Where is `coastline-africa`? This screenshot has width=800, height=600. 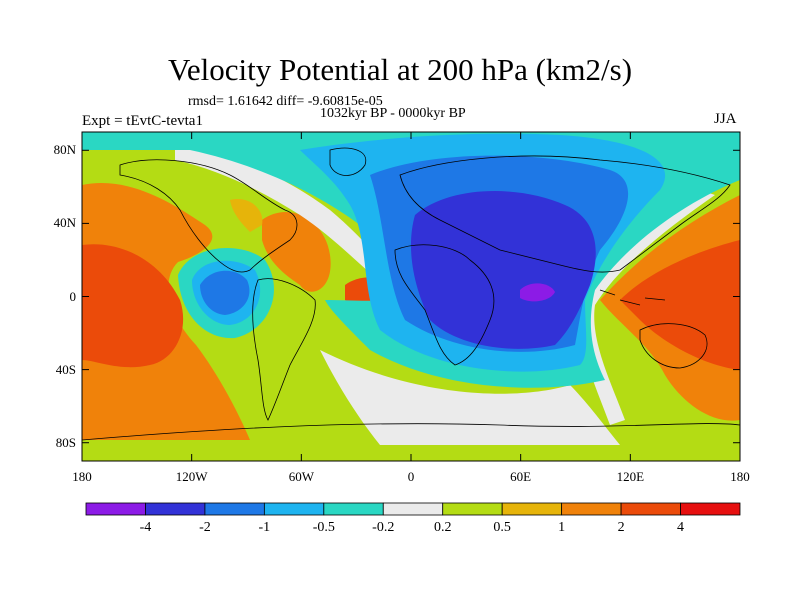
coastline-africa is located at coordinates (444, 305).